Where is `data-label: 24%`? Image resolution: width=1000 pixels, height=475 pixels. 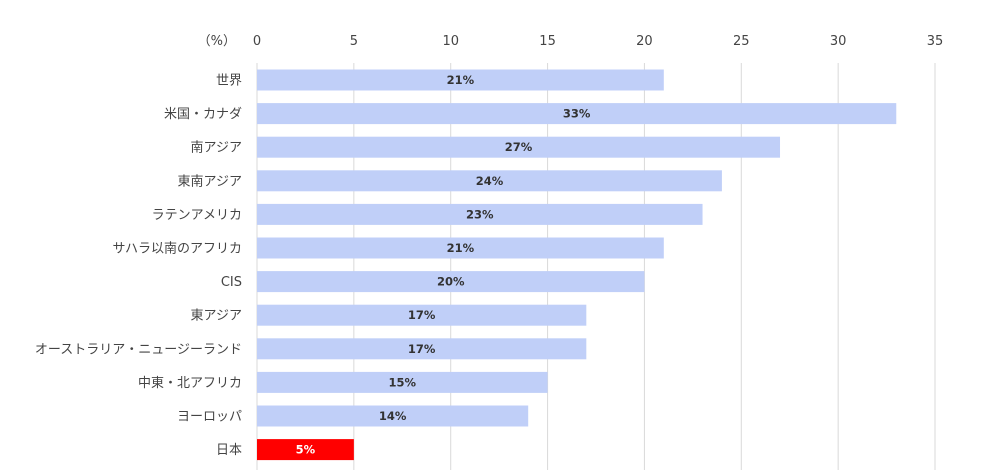 data-label: 24% is located at coordinates (490, 181).